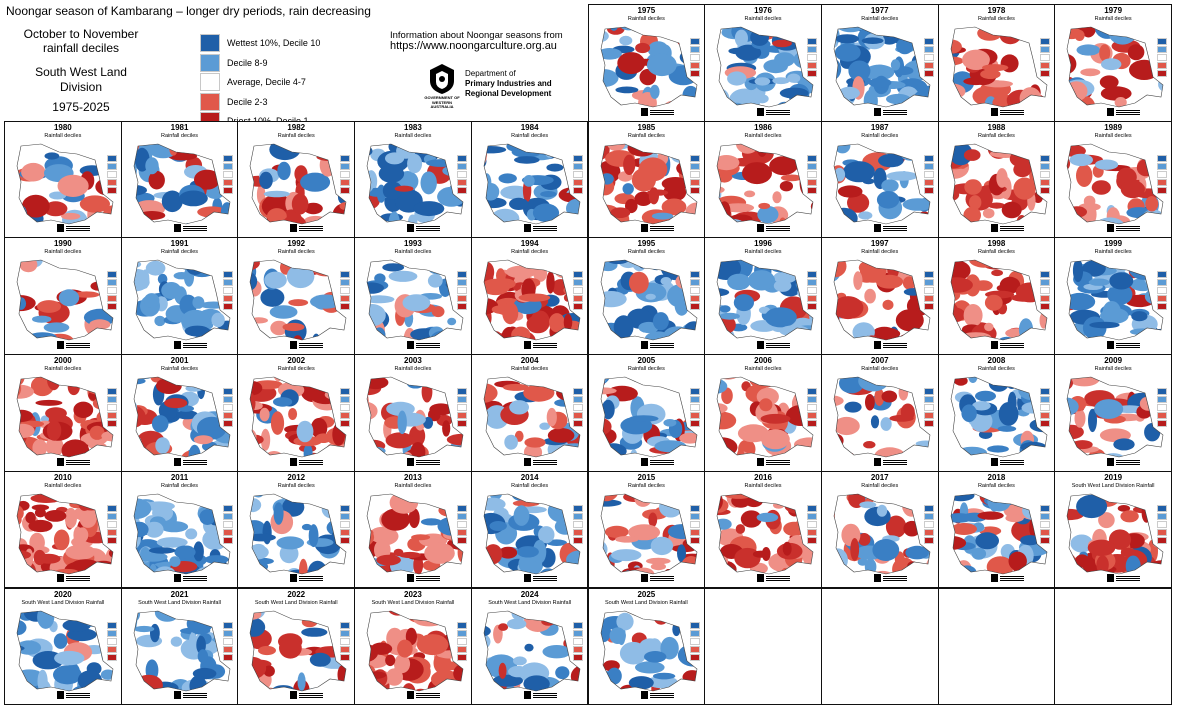 This screenshot has height=720, width=1200. I want to click on map-year-label: 1982, so click(296, 127).